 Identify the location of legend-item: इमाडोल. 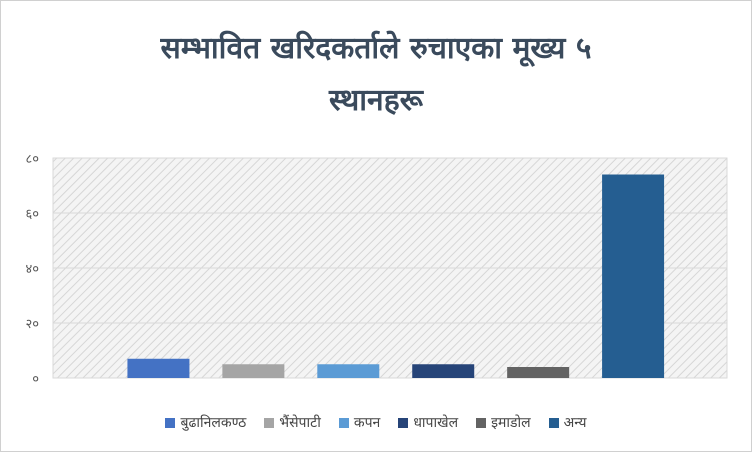
(503, 422).